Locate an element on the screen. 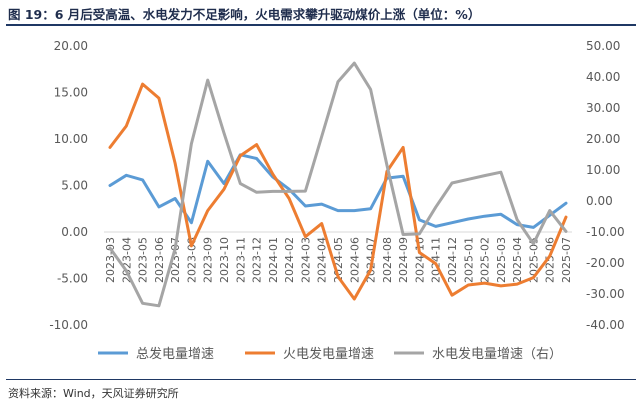 The image size is (641, 410). legend: 总发电量增速 火电发电量增速 水电发电量增速（右） is located at coordinates (330, 354).